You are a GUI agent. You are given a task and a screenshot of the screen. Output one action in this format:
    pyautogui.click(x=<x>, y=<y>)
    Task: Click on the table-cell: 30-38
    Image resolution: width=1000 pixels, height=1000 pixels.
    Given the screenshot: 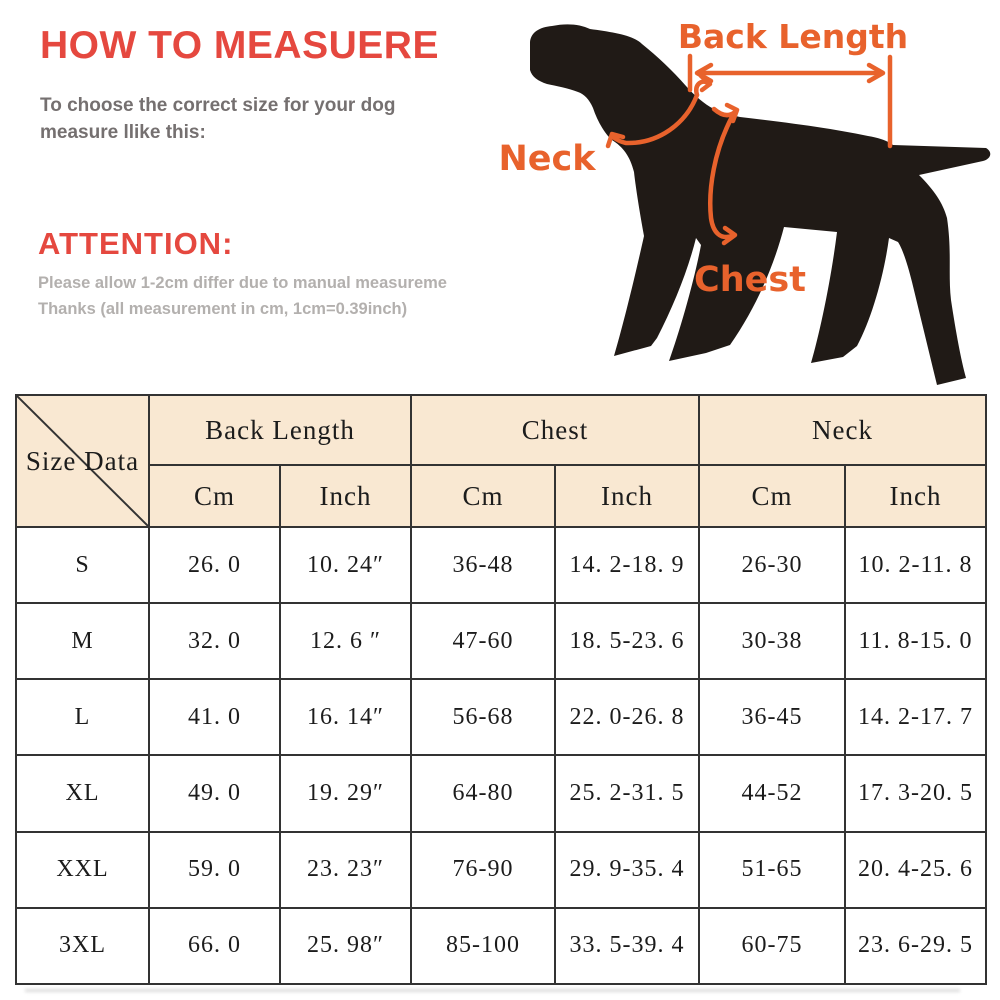 What is the action you would take?
    pyautogui.click(x=772, y=641)
    